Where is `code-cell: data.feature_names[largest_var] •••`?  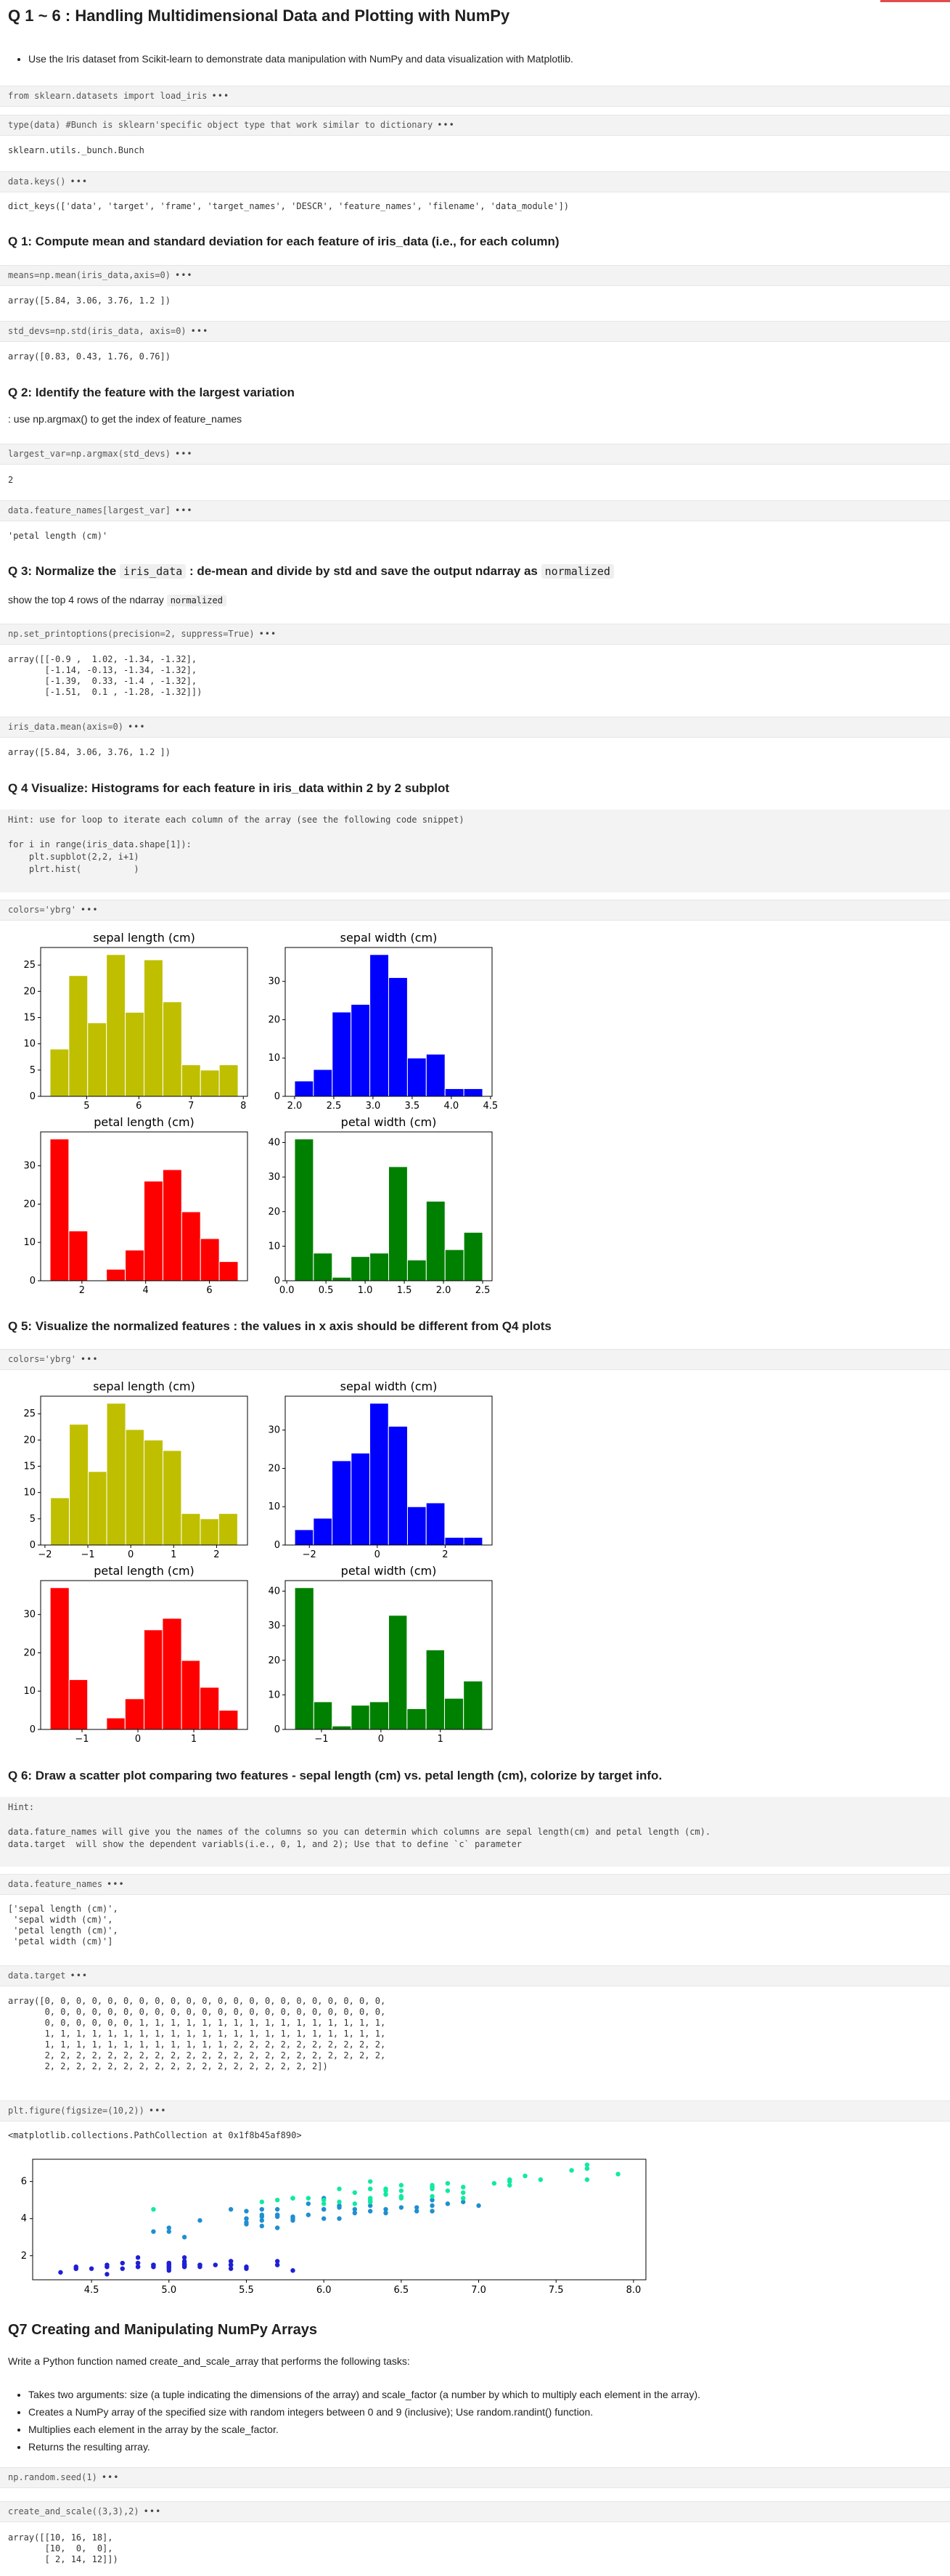 code-cell: data.feature_names[largest_var] ••• is located at coordinates (475, 510).